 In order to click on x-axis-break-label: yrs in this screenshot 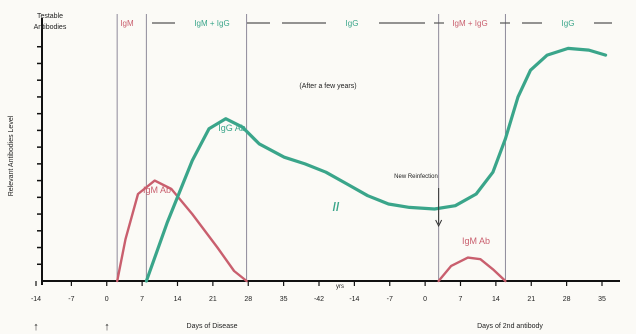, I will do `click(340, 287)`.